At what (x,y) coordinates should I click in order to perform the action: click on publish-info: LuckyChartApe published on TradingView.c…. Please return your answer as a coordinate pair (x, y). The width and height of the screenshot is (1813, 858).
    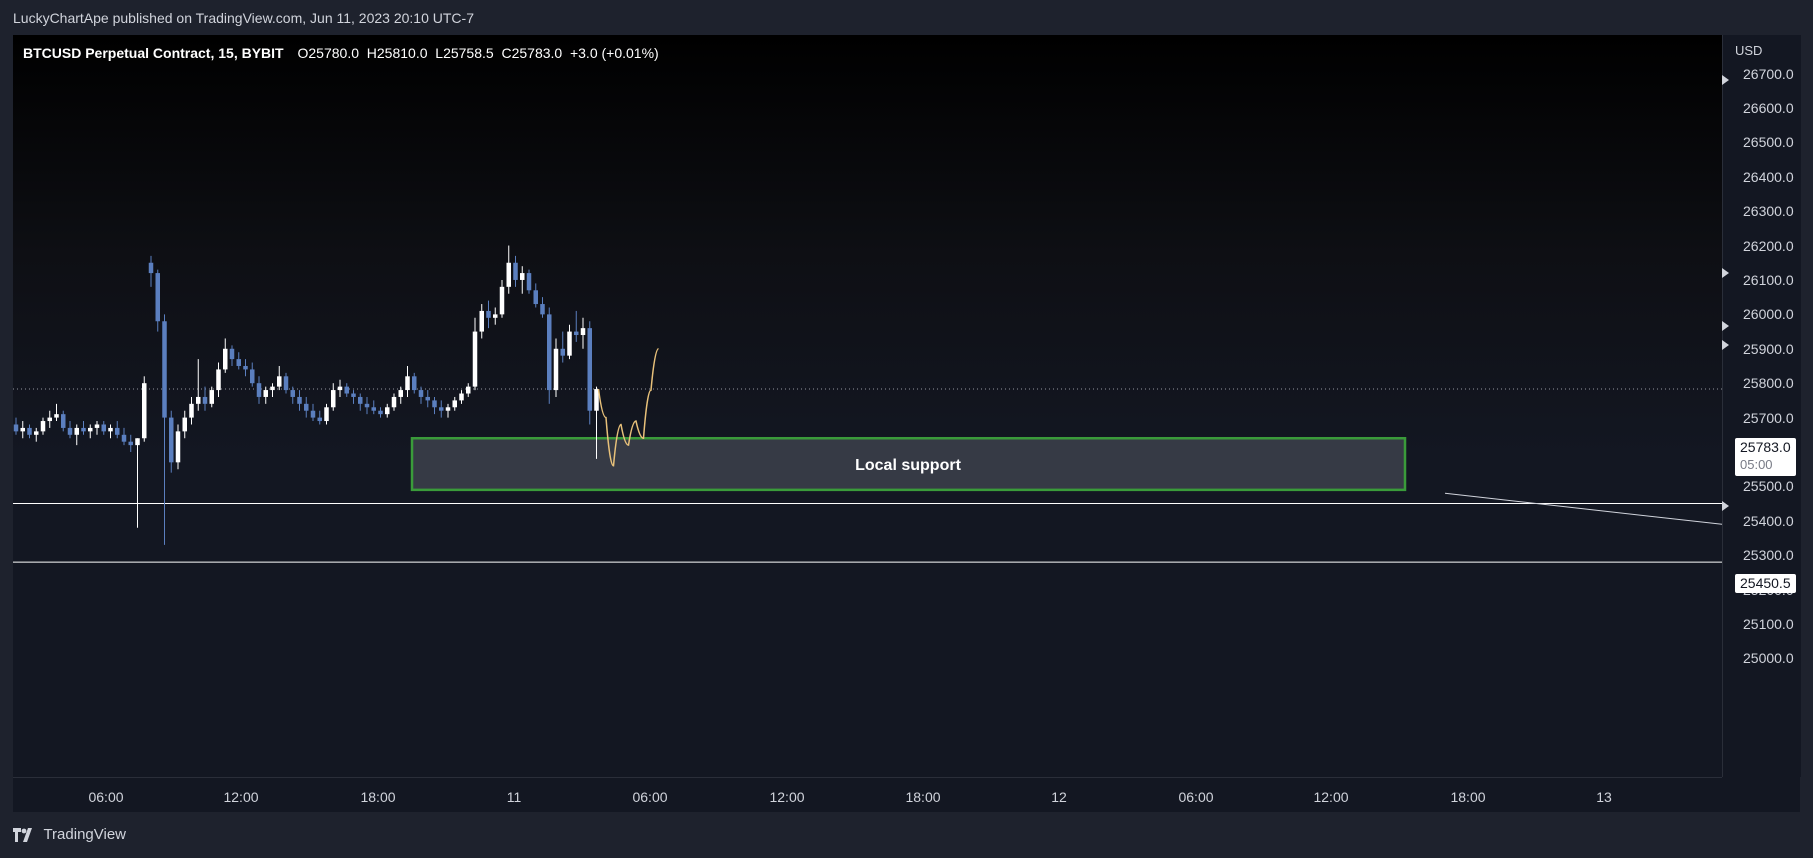
    Looking at the image, I should click on (243, 18).